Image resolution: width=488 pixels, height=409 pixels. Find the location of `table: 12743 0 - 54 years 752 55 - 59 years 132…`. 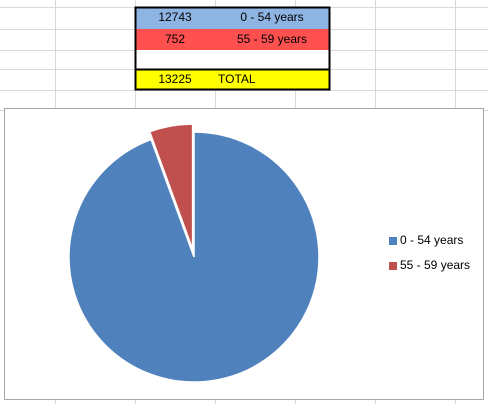

table: 12743 0 - 54 years 752 55 - 59 years 132… is located at coordinates (232, 48).